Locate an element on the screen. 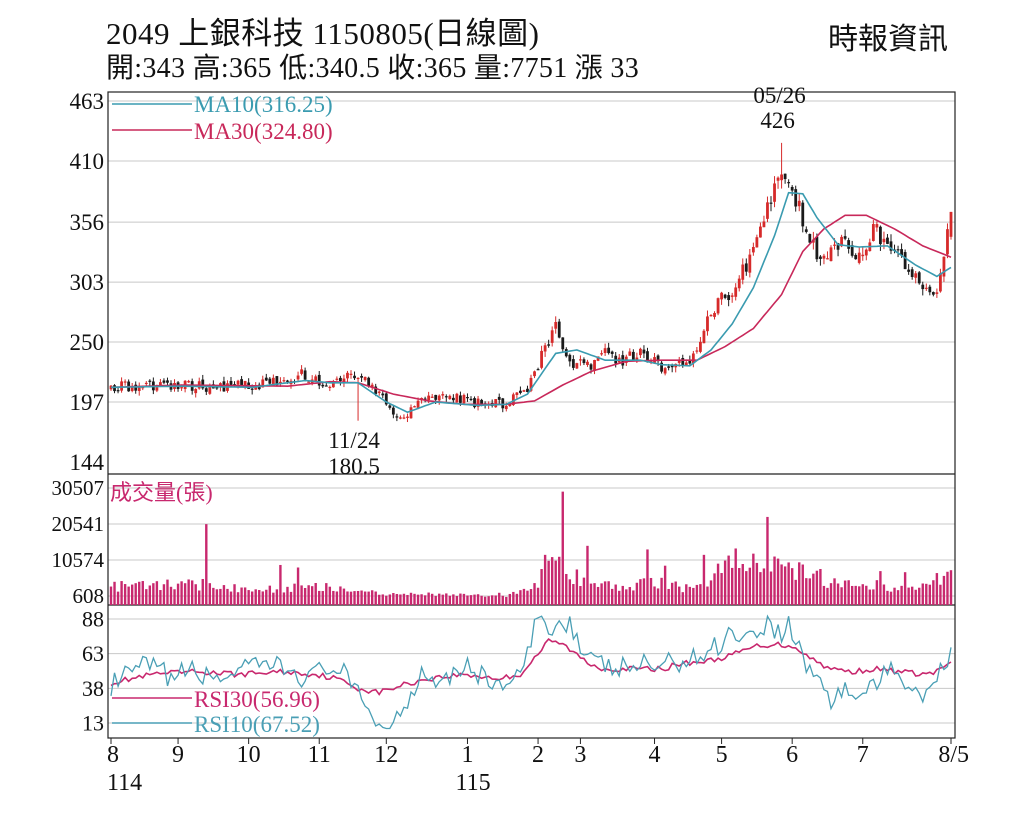  rsi30-legend-label: RSI30(56.96) is located at coordinates (257, 699).